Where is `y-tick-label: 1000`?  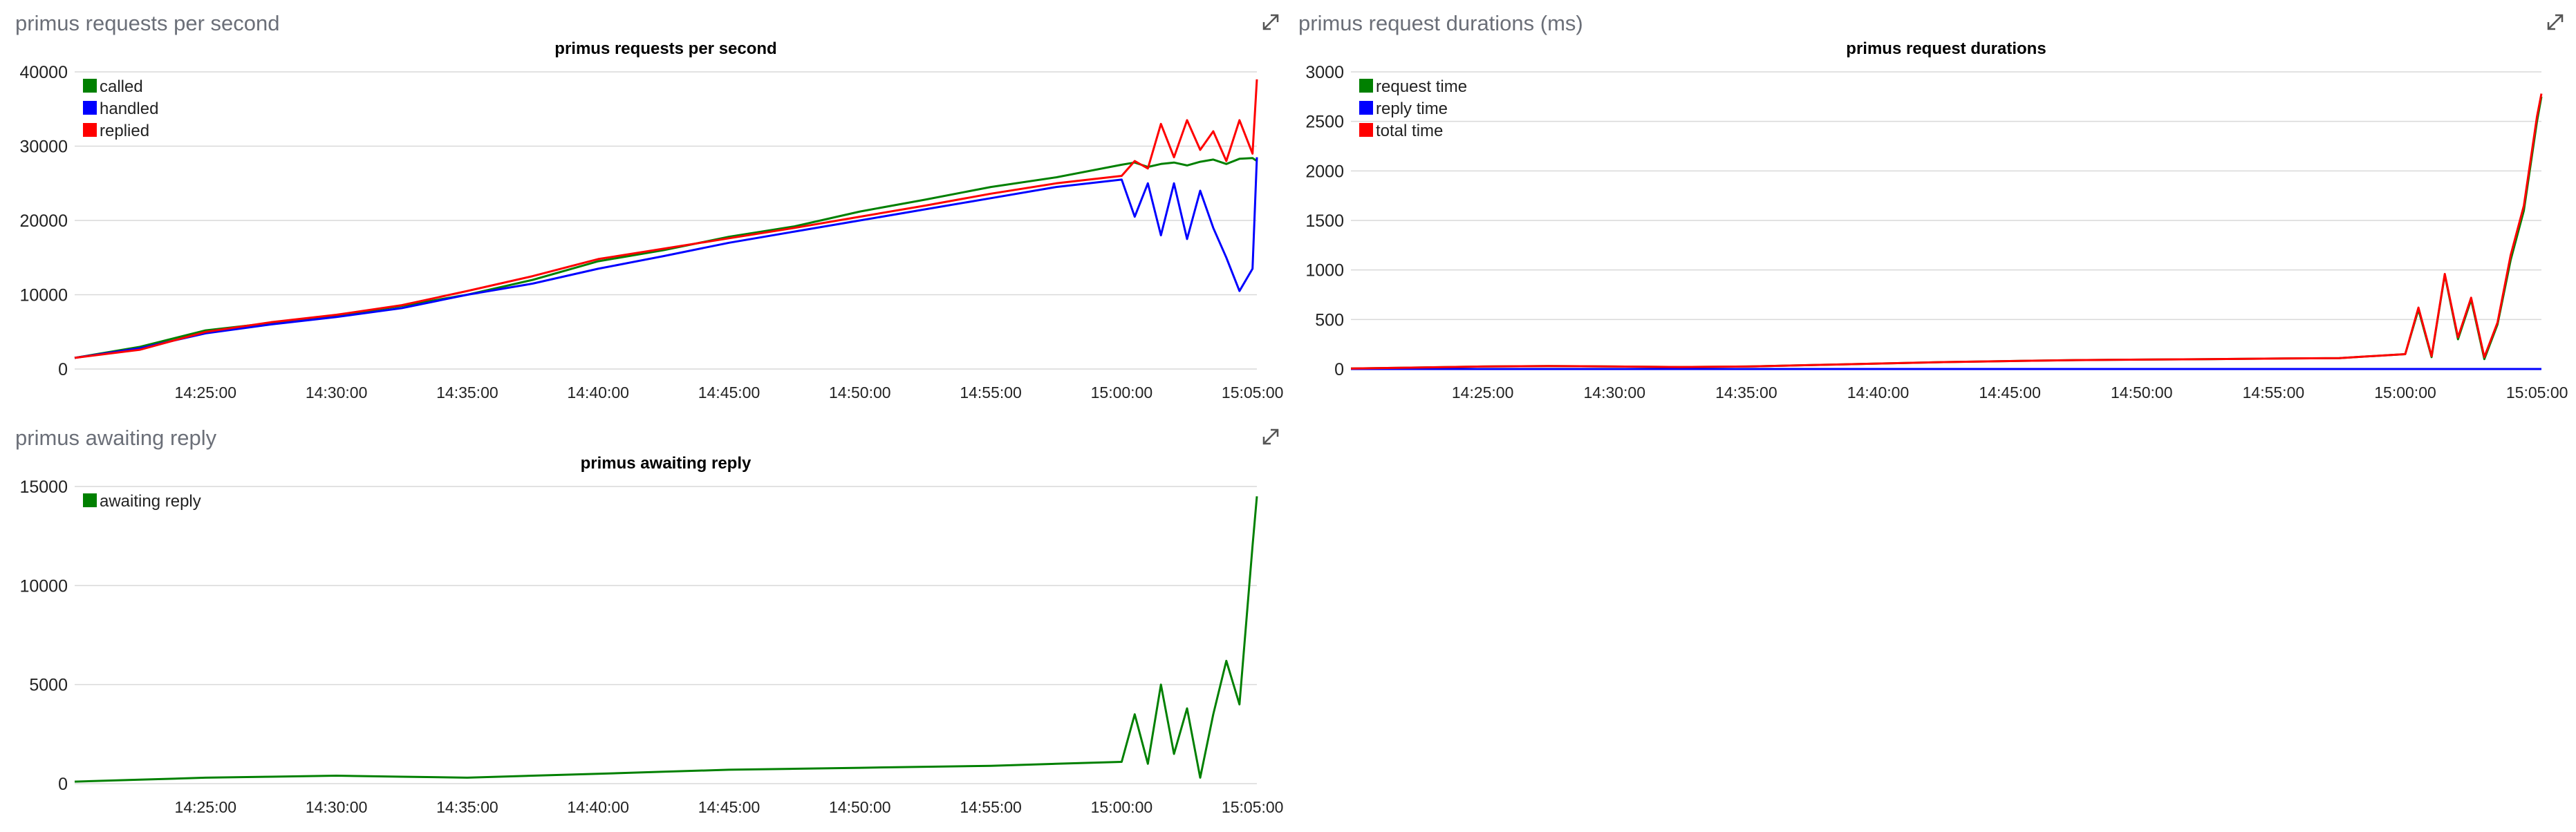 y-tick-label: 1000 is located at coordinates (1324, 271).